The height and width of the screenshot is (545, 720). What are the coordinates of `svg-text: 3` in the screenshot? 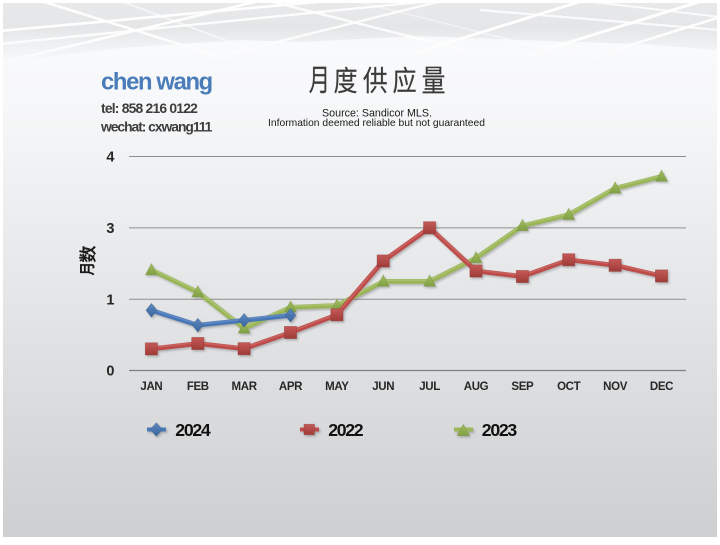 It's located at (110, 229).